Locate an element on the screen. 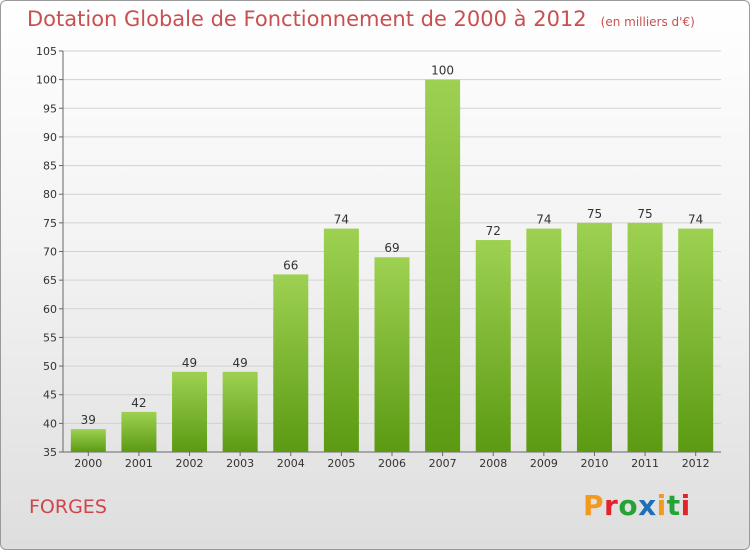 The width and height of the screenshot is (750, 550). x-tick-label: 2004 is located at coordinates (291, 463).